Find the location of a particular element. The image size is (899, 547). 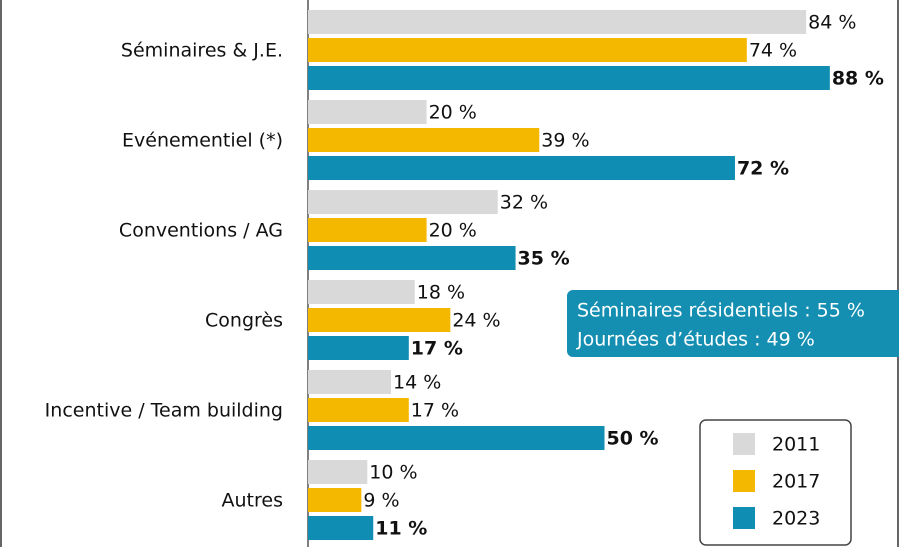

legend-label: 2023 is located at coordinates (796, 519).